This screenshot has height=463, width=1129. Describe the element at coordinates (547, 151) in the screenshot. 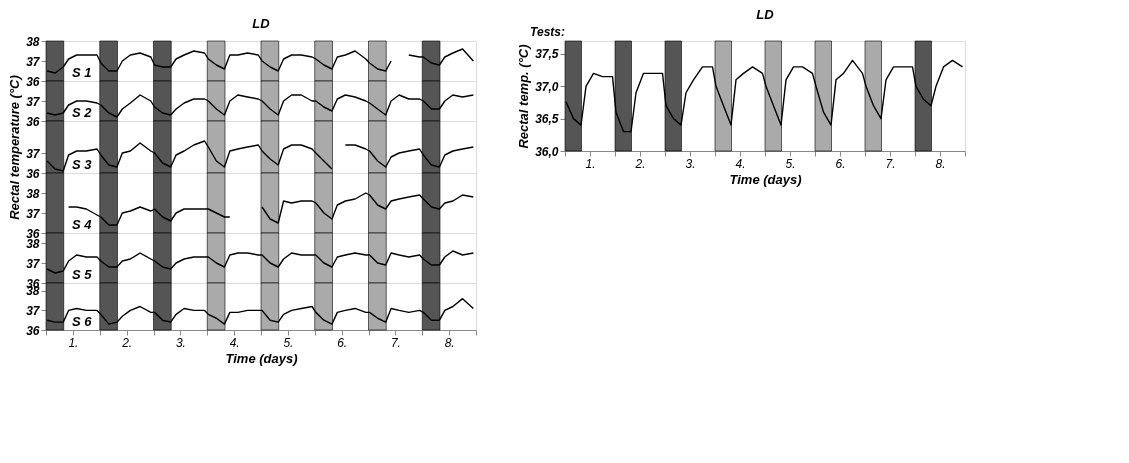

I see `y-tick-label: 36,0` at that location.